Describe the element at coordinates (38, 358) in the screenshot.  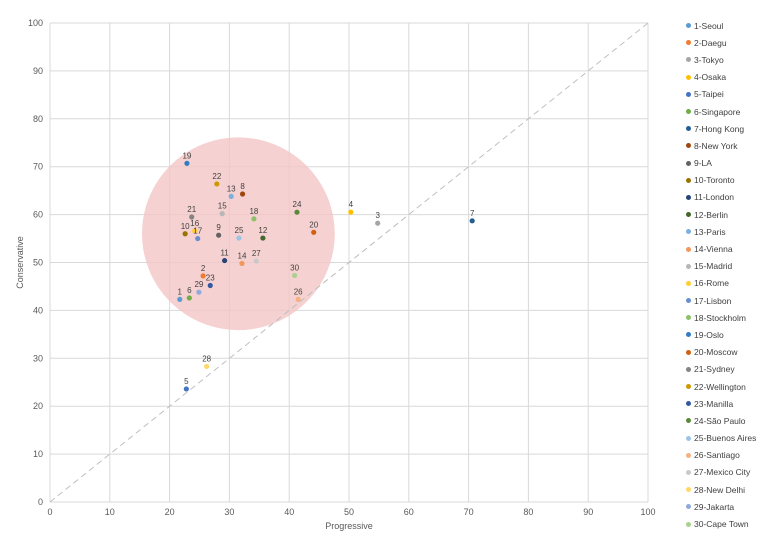
I see `y-tick-label: 30` at that location.